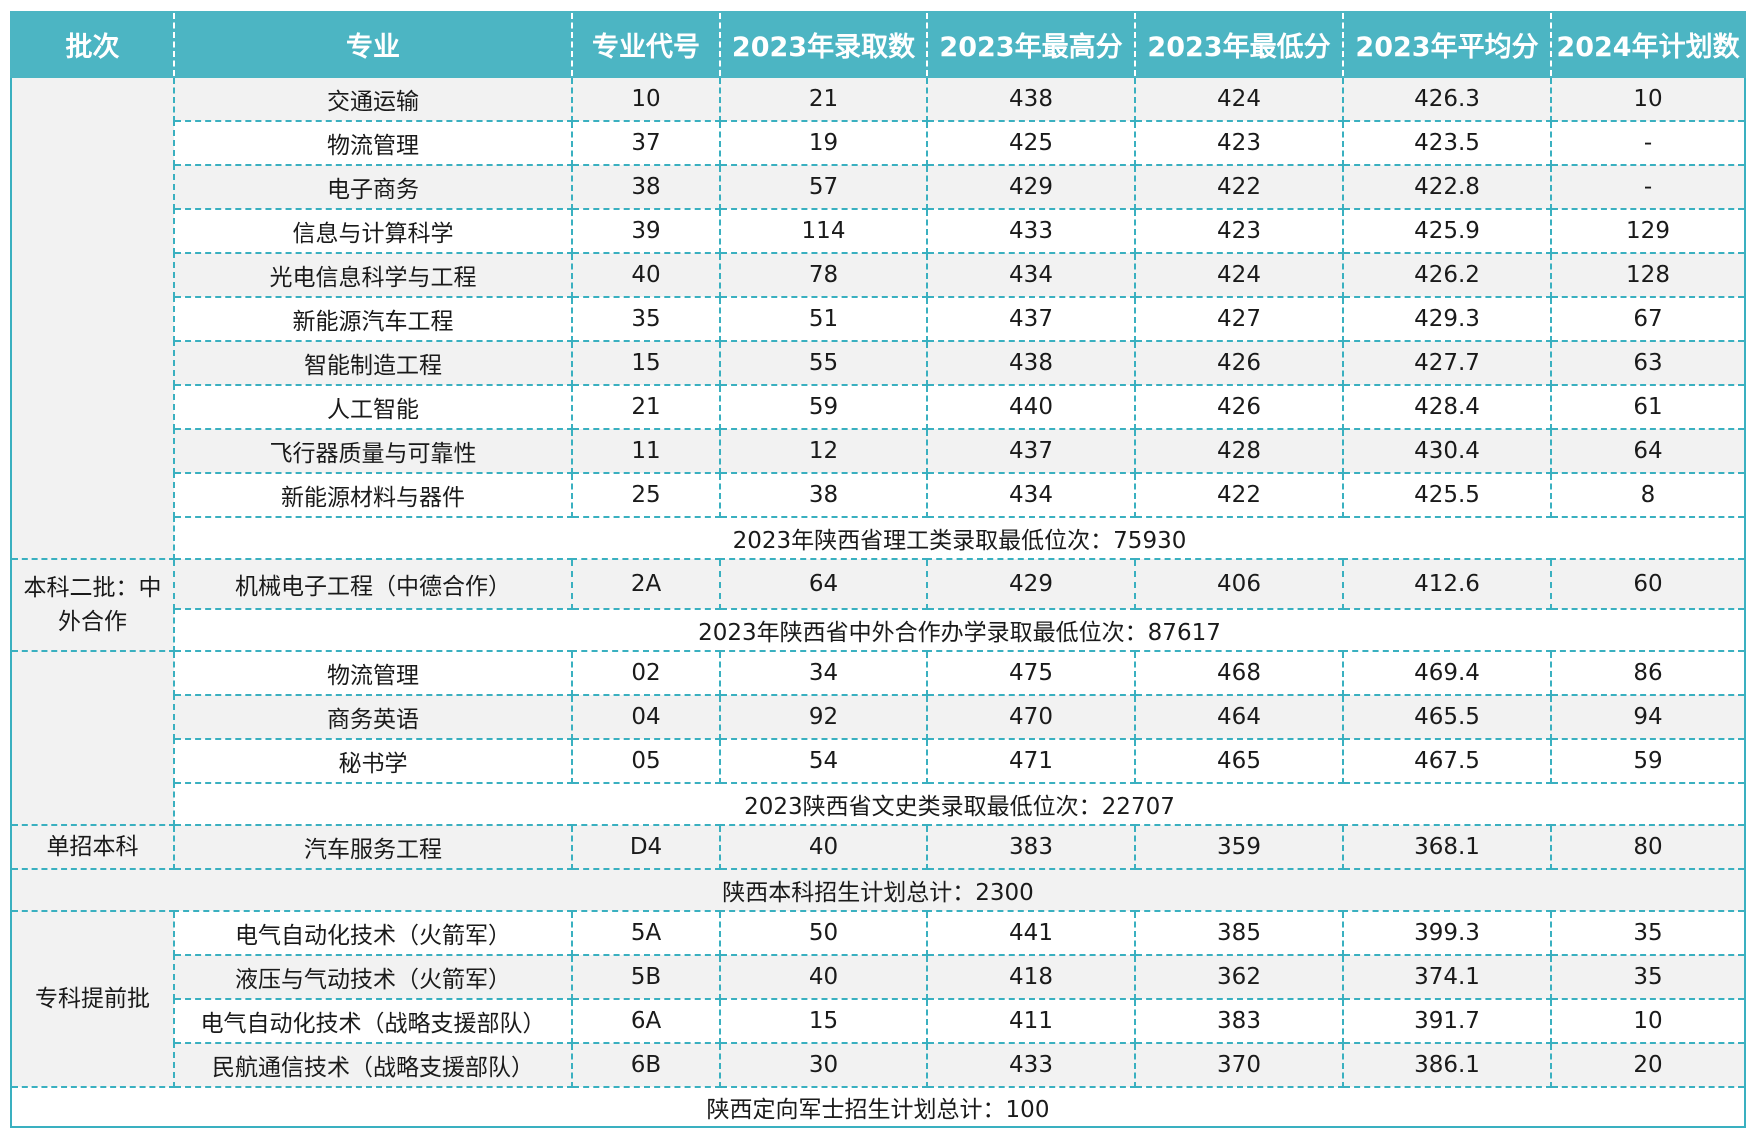 The height and width of the screenshot is (1128, 1764). Describe the element at coordinates (1648, 275) in the screenshot. I see `cell-plan-2024: 128` at that location.